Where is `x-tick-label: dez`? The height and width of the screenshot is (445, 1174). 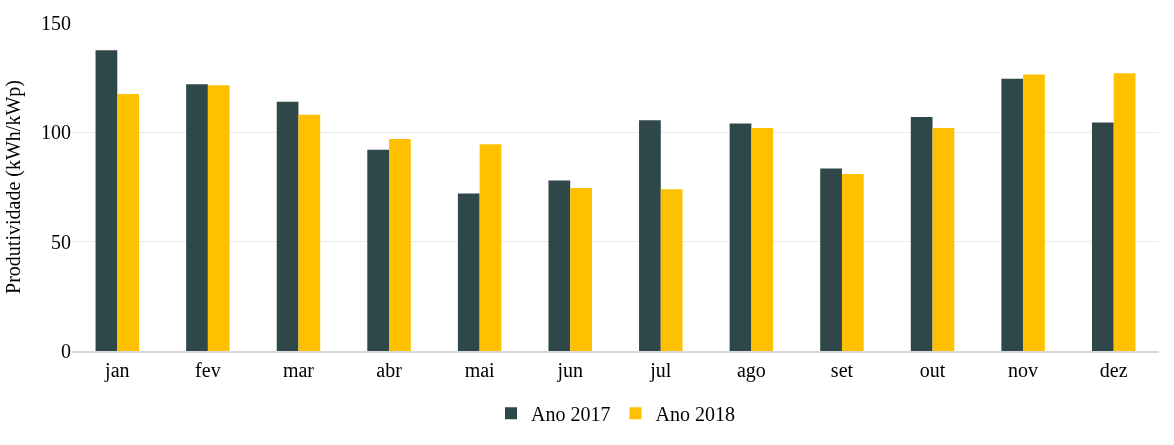 x-tick-label: dez is located at coordinates (1113, 370).